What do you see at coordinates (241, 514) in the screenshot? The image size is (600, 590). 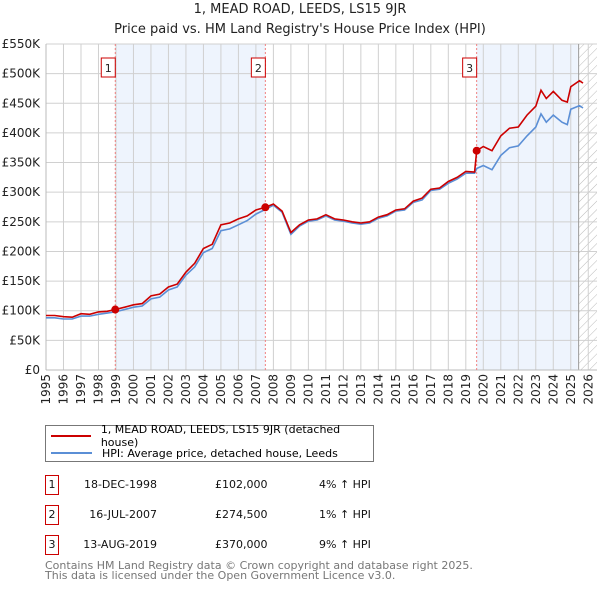 I see `transaction-price: £274,500` at bounding box center [241, 514].